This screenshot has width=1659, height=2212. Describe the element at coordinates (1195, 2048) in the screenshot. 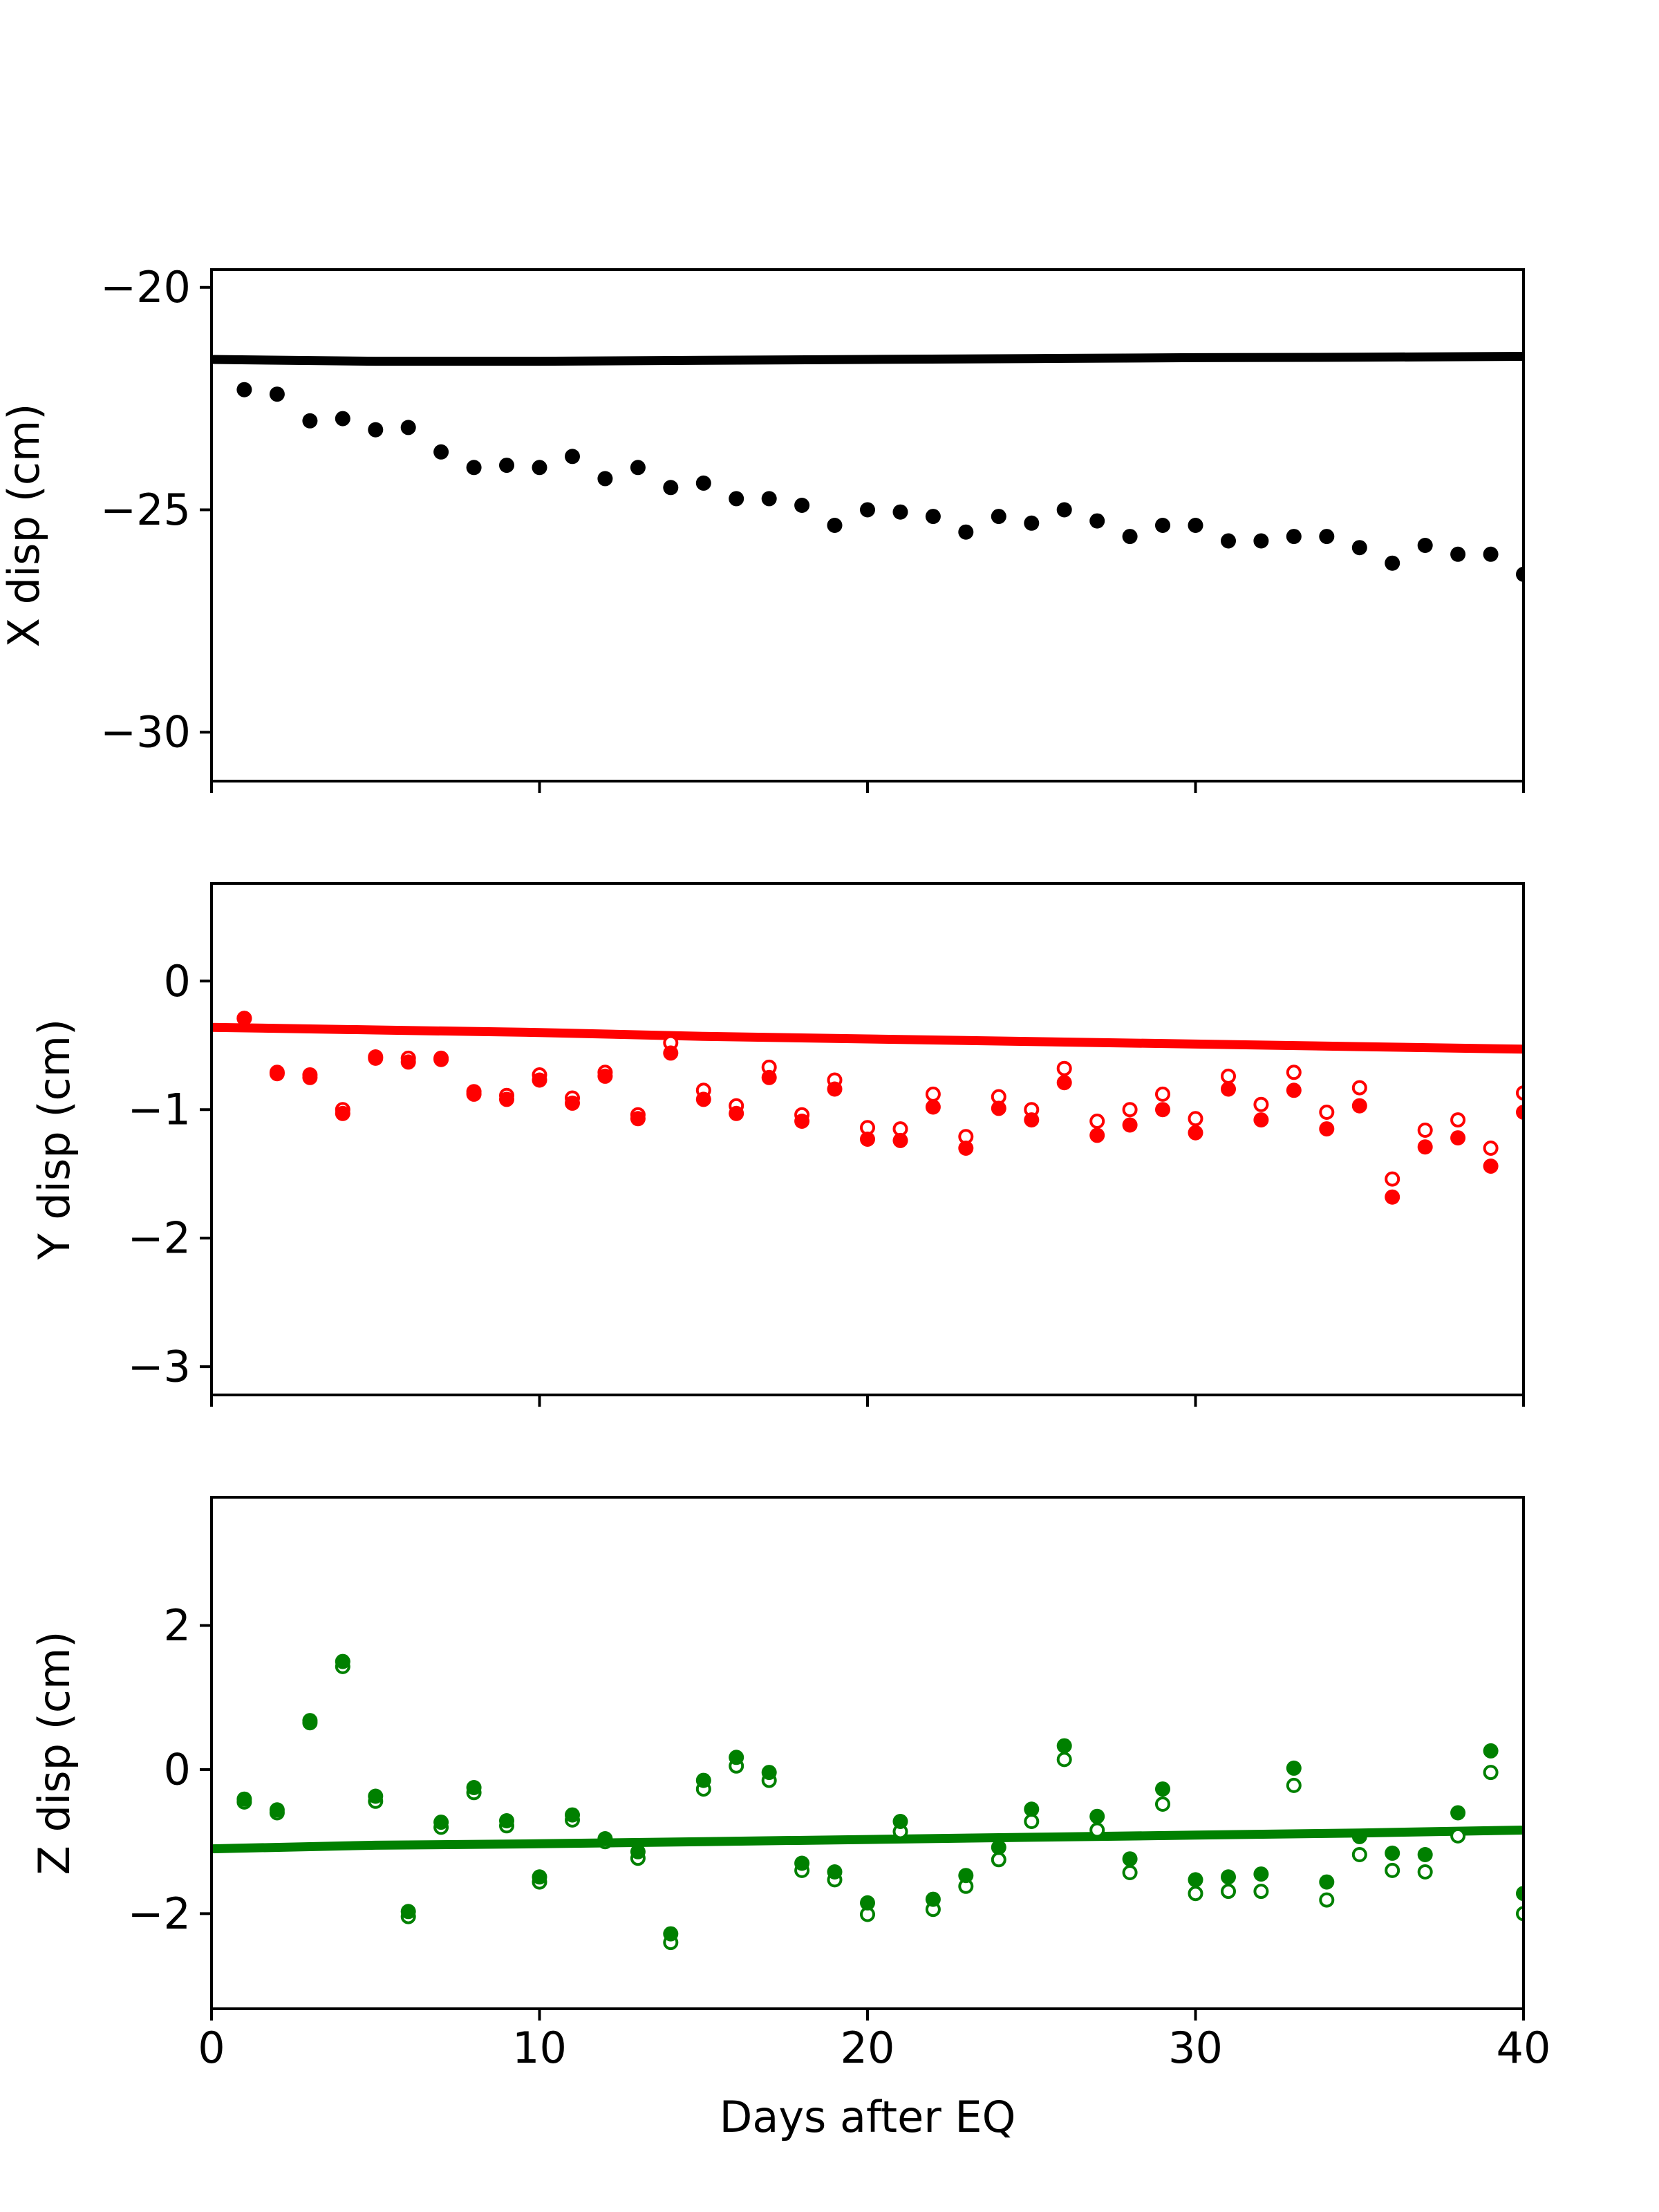

I see `z-xtick-label: 30` at that location.